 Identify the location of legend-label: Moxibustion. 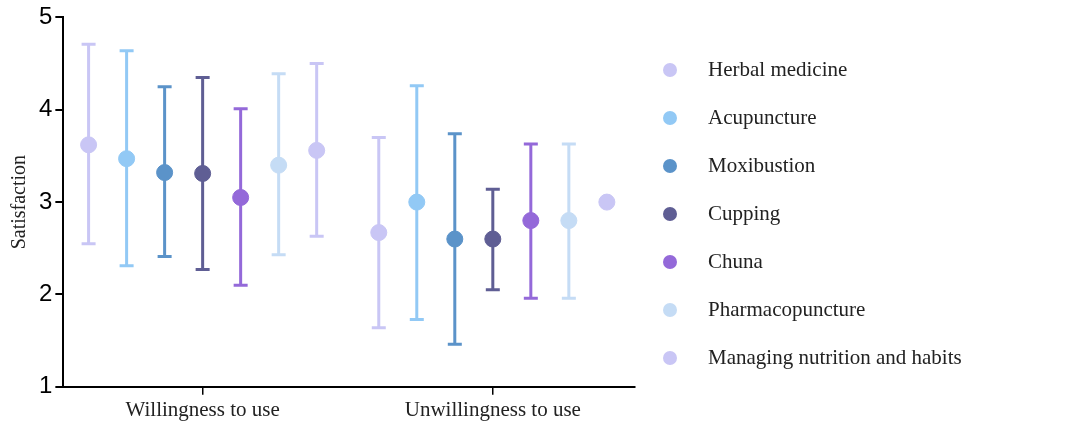
(762, 164).